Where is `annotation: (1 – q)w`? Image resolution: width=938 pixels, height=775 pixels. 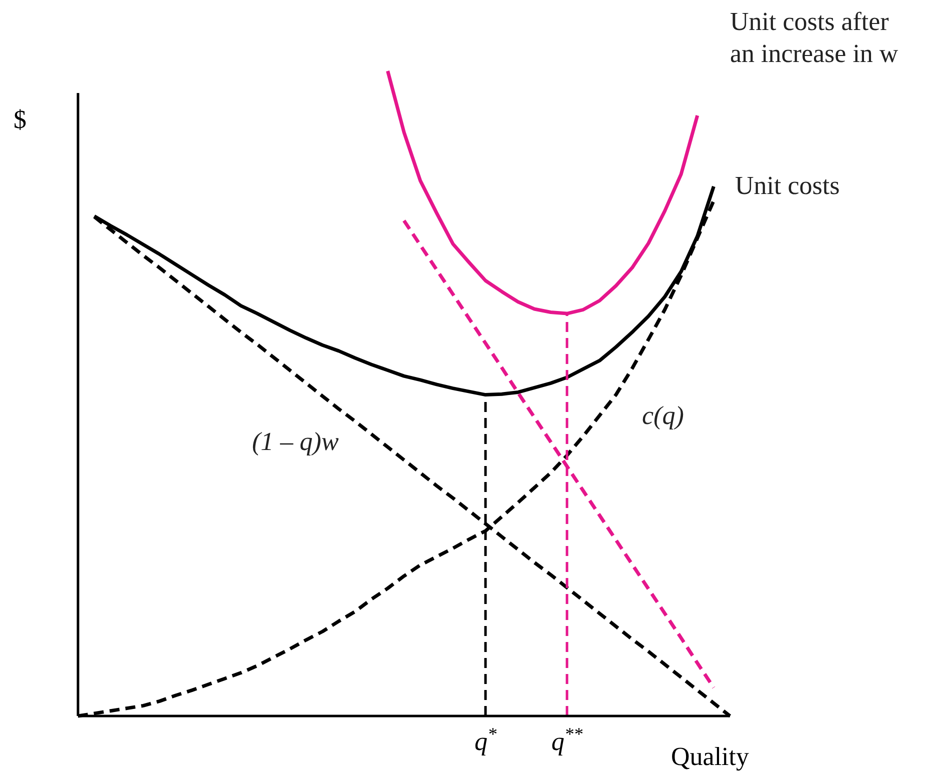
annotation: (1 – q)w is located at coordinates (296, 441).